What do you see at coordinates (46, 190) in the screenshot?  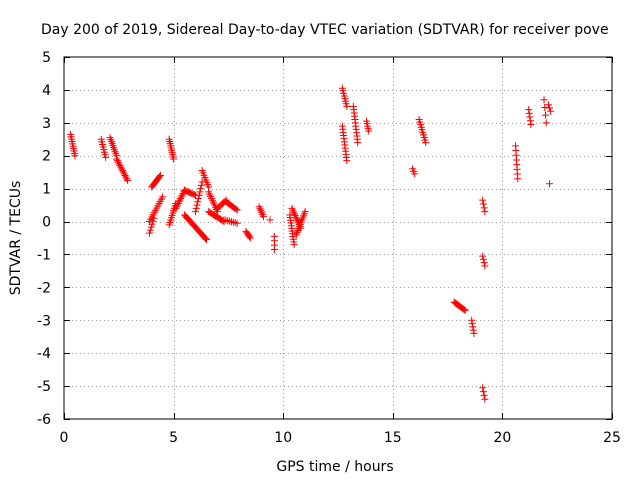 I see `y-tick-label: 1` at bounding box center [46, 190].